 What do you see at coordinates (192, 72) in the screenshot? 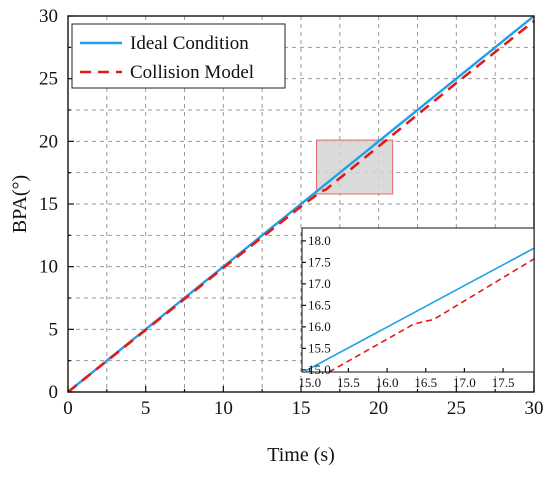
I see `legend-label: Collision Model` at bounding box center [192, 72].